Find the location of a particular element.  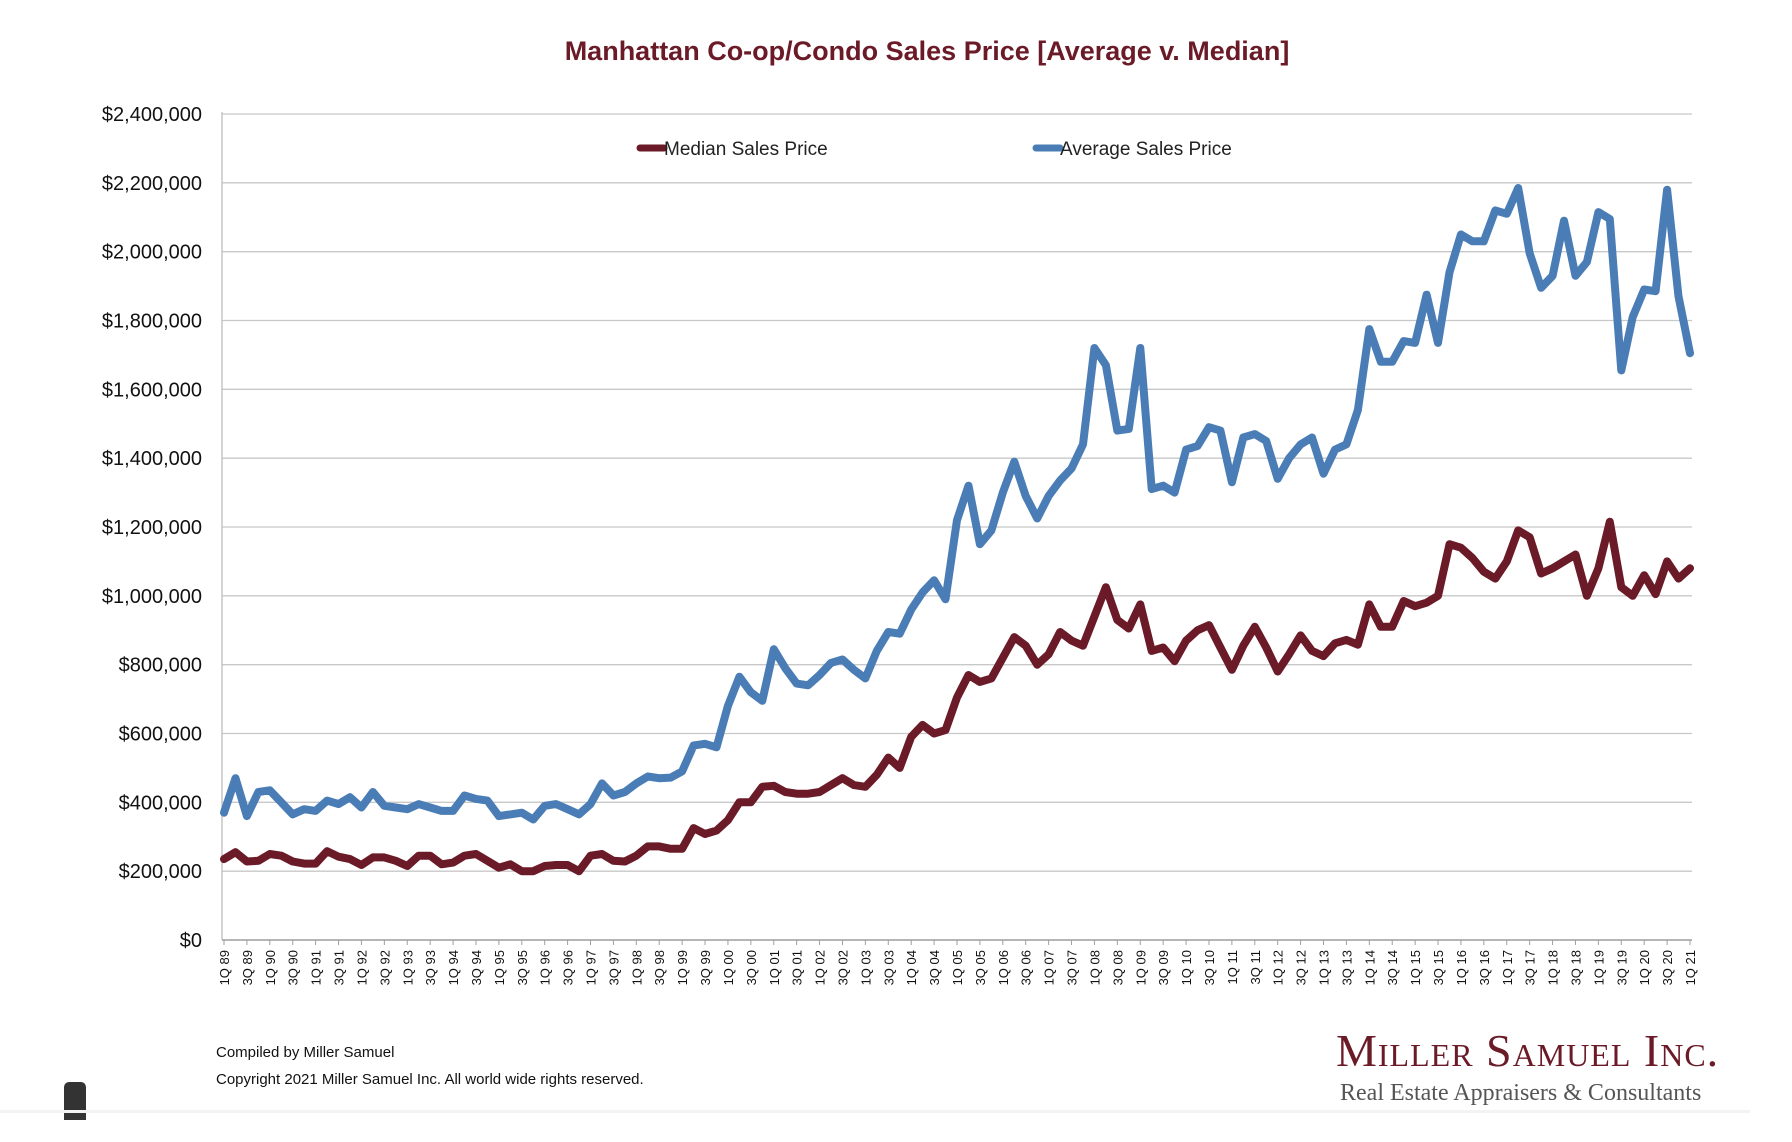

legend-label: Median Sales Price is located at coordinates (746, 149).